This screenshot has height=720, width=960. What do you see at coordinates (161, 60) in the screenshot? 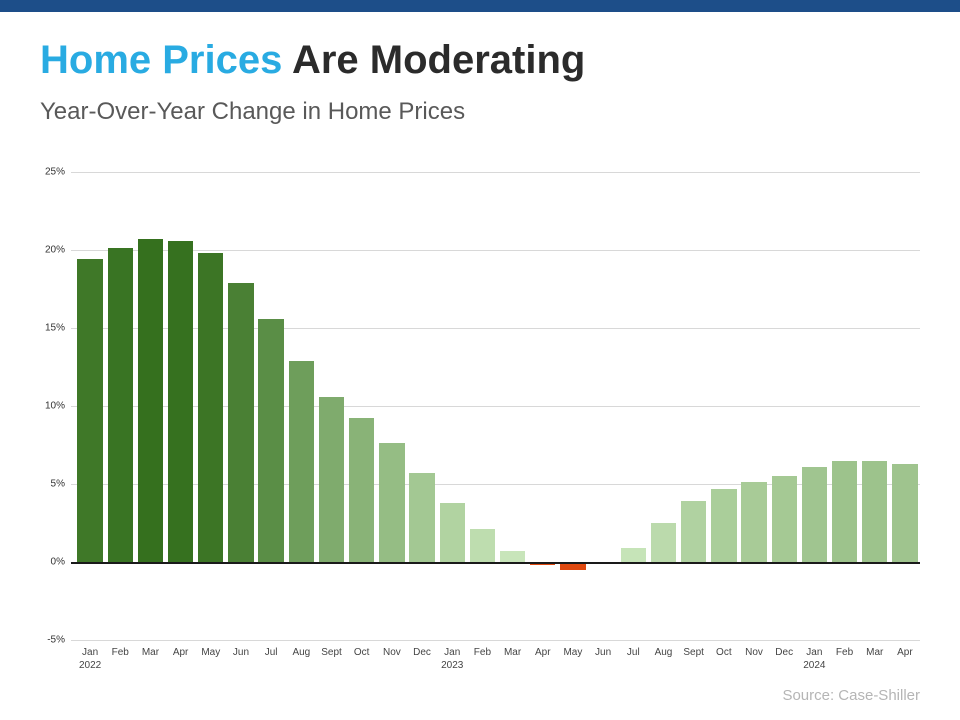
I see `title-highlight: Home Prices` at bounding box center [161, 60].